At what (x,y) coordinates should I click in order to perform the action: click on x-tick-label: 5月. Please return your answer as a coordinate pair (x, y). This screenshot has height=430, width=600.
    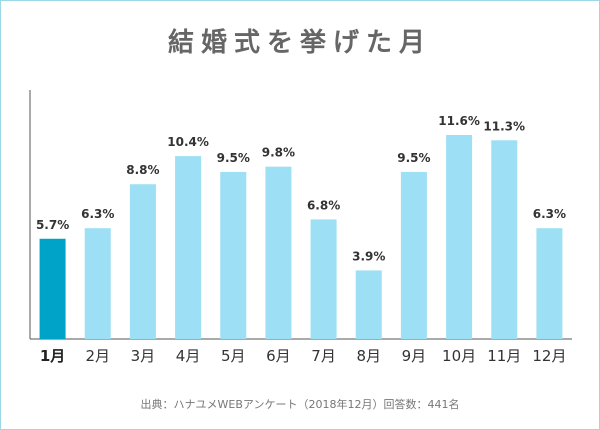
    Looking at the image, I should click on (233, 356).